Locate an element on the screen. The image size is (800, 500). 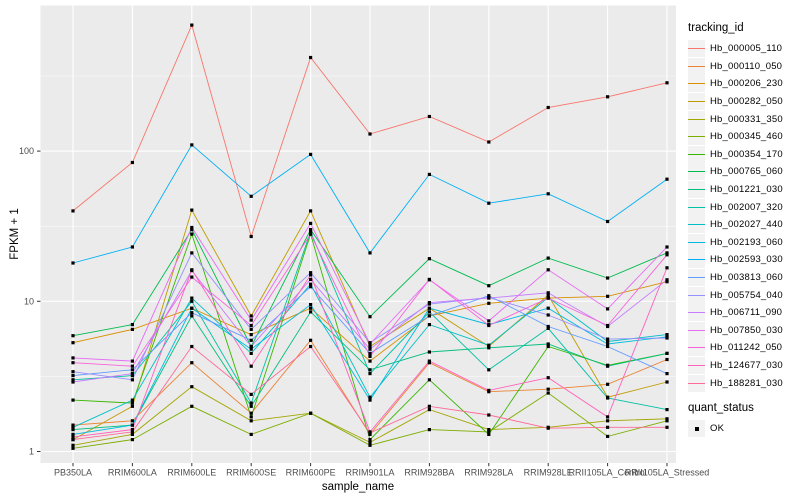
legend-item: Hb_011242_050 is located at coordinates (735, 348).